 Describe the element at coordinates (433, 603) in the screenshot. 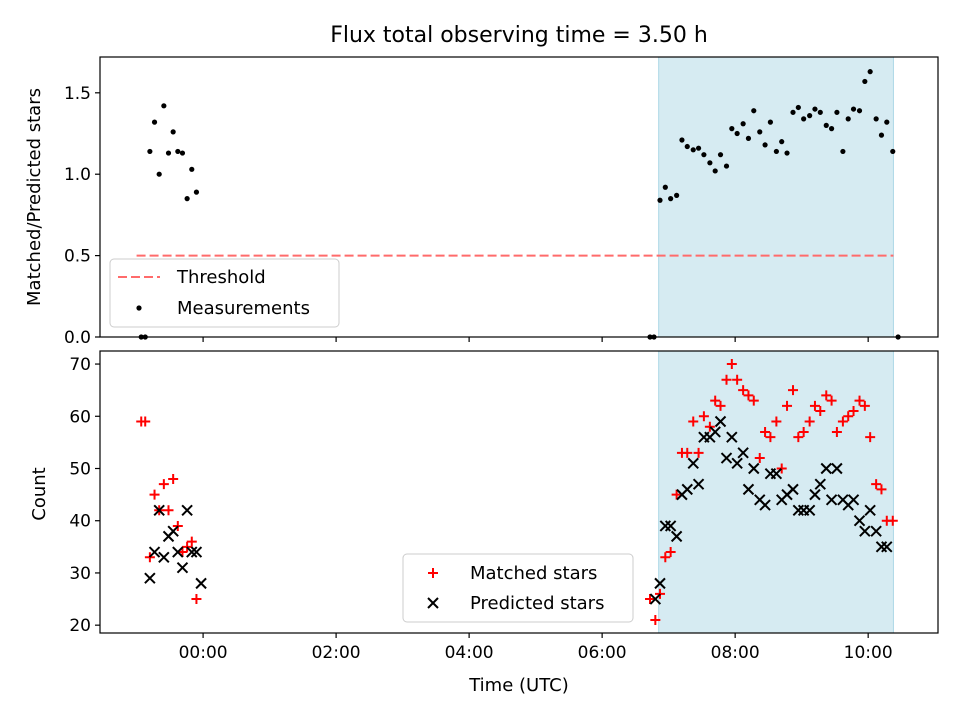

I see `legend-predicted-swatch` at that location.